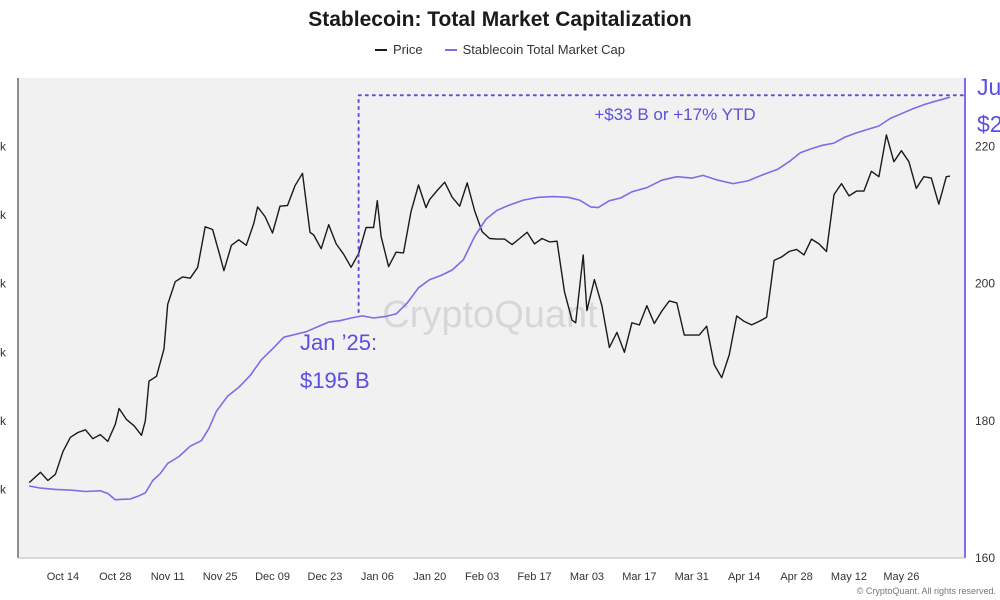  I want to click on y-left-tick-label-4: k, so click(3, 215).